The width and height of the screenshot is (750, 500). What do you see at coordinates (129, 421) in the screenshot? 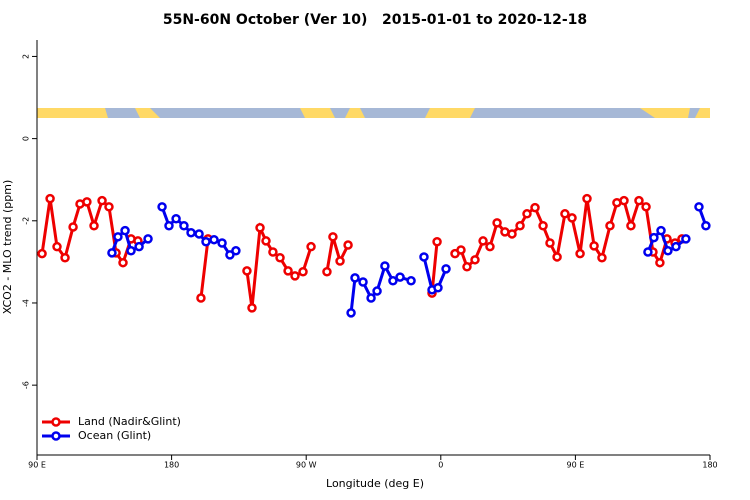
I see `legend-label: Land (Nadir&Glint)` at bounding box center [129, 421].